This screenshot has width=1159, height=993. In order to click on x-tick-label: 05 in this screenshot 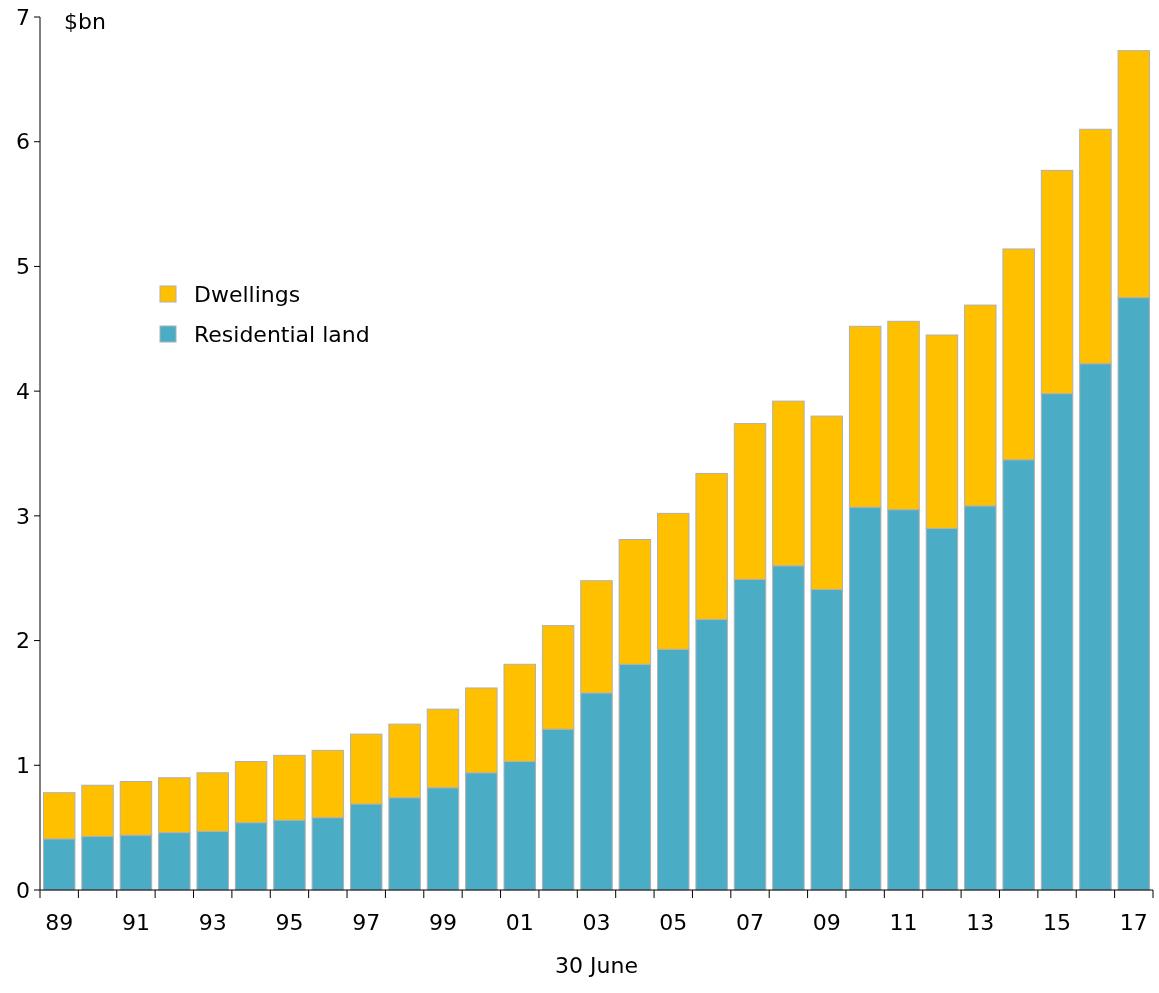, I will do `click(673, 922)`.